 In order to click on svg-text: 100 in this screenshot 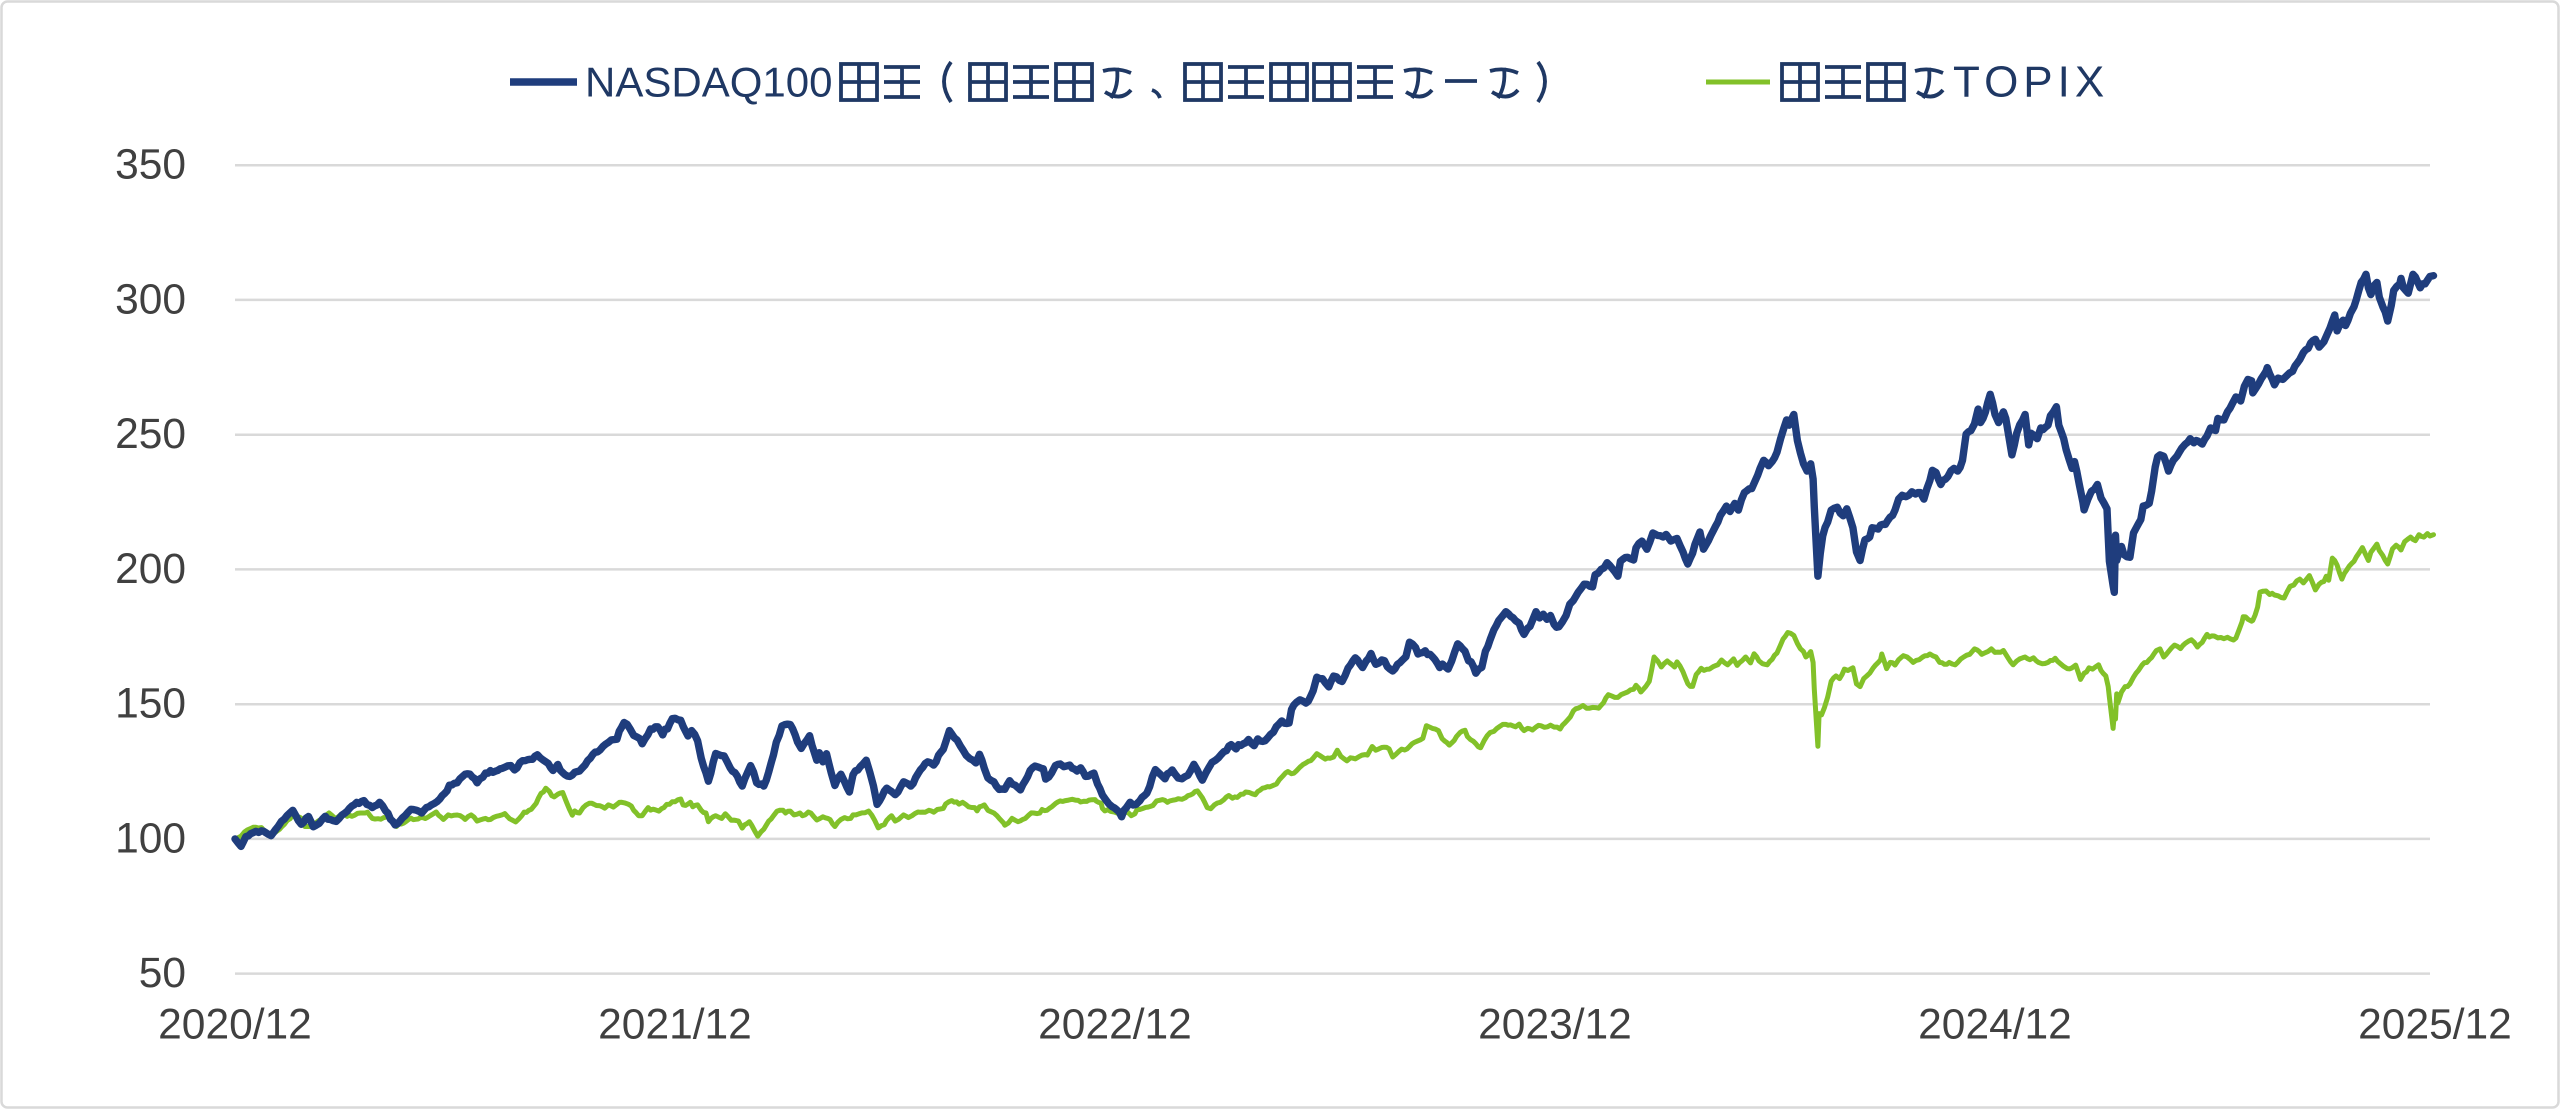, I will do `click(150, 838)`.